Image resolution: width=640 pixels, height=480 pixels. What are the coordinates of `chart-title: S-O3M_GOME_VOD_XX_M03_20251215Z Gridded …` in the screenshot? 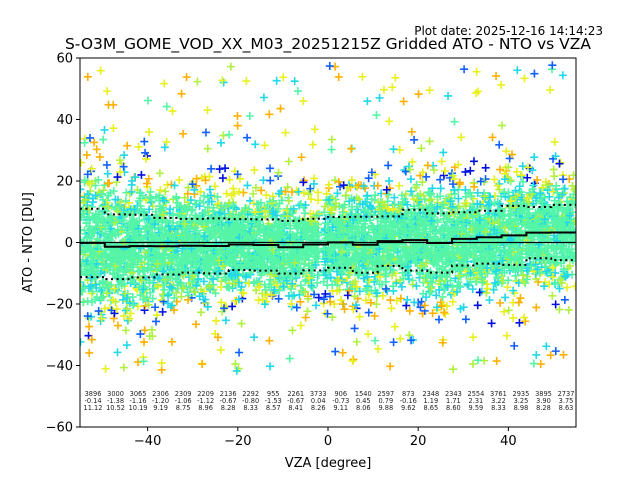 It's located at (328, 44).